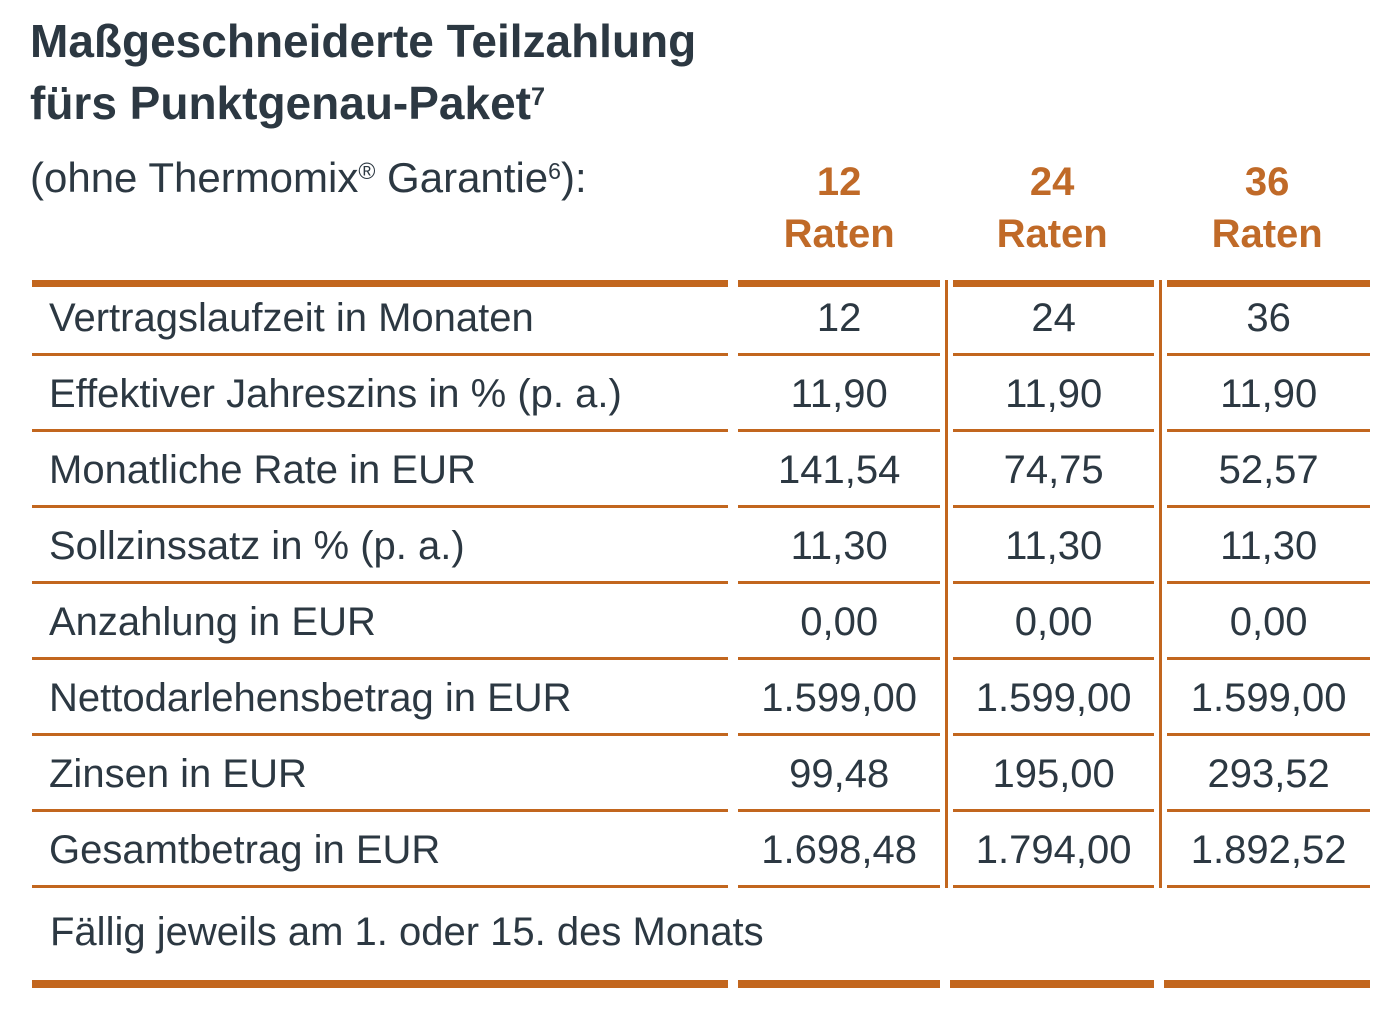 Image resolution: width=1400 pixels, height=1012 pixels. I want to click on table-footer-row: Fällig jeweils am 1. oder 15. des Monats, so click(701, 938).